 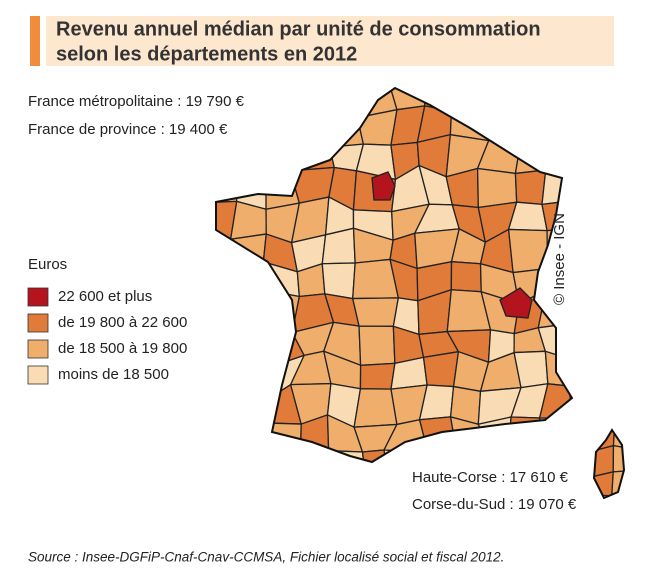 What do you see at coordinates (105, 296) in the screenshot?
I see `legend-label: 22 600 et plus` at bounding box center [105, 296].